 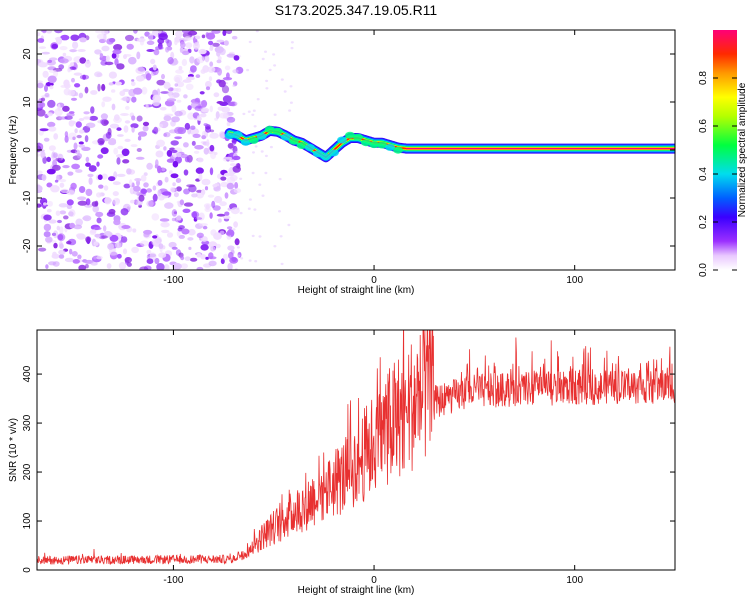 What do you see at coordinates (27, 54) in the screenshot?
I see `y-tick-label: 20` at bounding box center [27, 54].